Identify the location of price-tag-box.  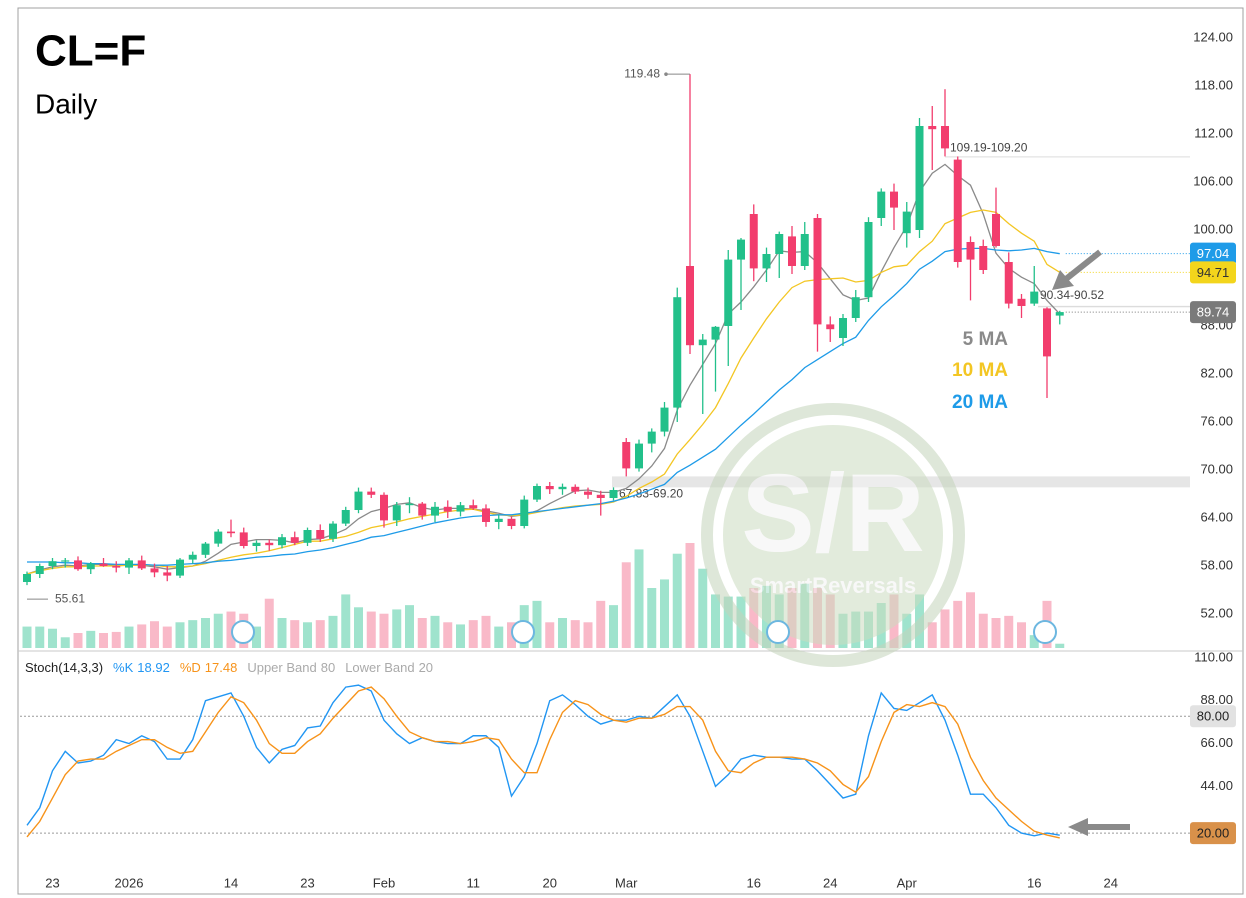
(1213, 312).